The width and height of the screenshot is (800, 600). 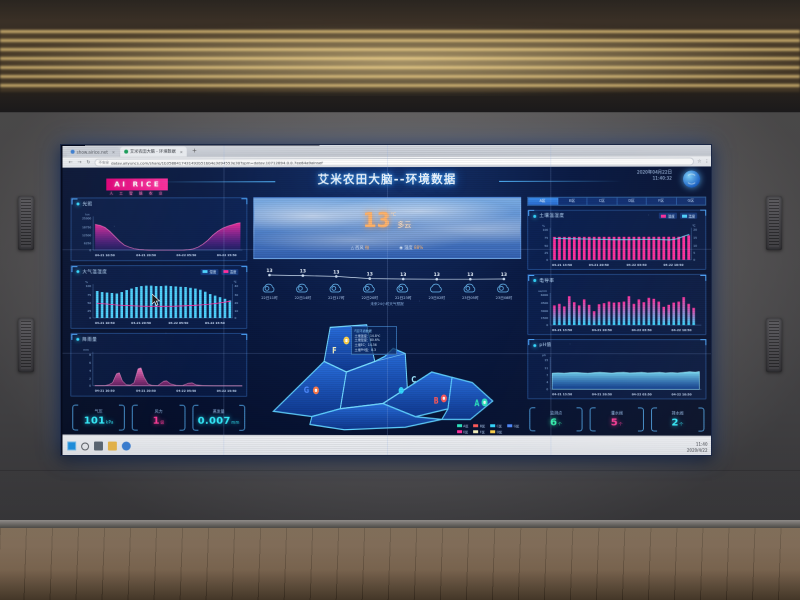 I want to click on light-chart: lux 25000 18750 12500 6250 0, so click(x=158, y=233).